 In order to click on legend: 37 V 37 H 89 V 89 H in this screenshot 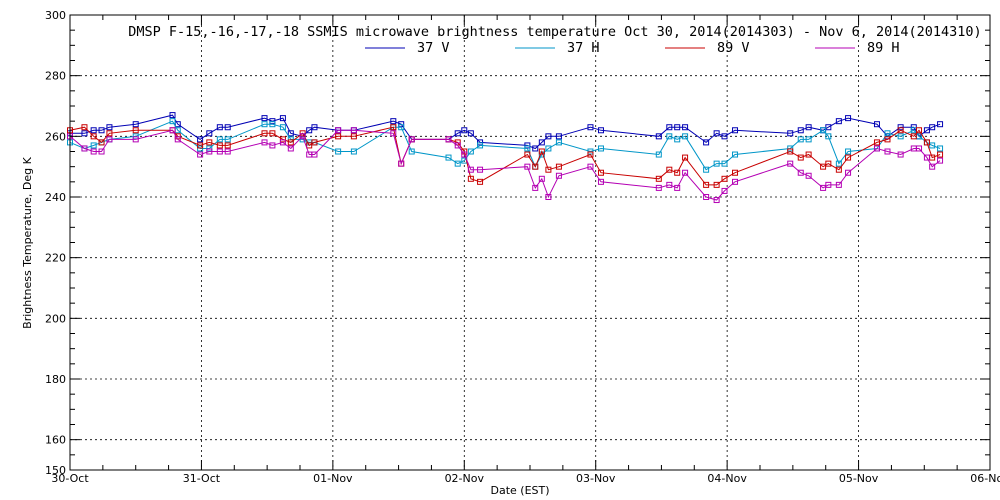, I will do `click(632, 48)`.